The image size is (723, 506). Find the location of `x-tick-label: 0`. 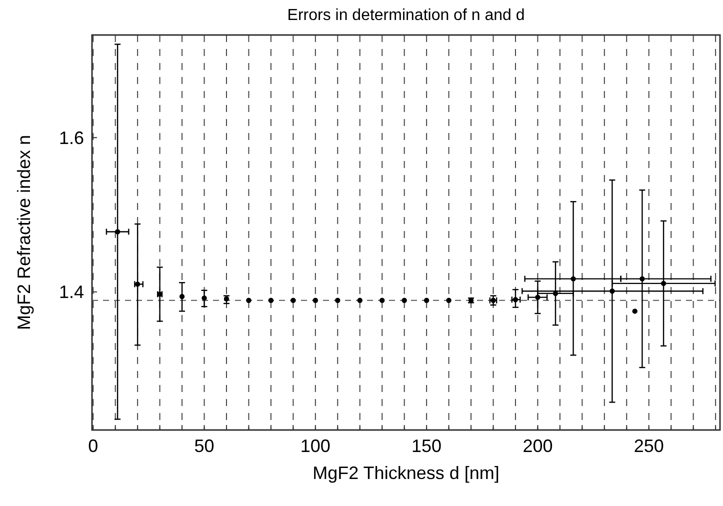

x-tick-label: 0 is located at coordinates (93, 446).